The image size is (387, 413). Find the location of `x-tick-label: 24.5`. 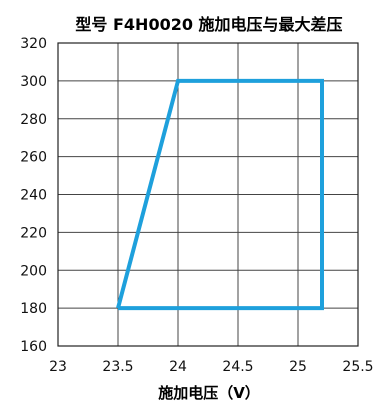

x-tick-label: 24.5 is located at coordinates (237, 367).